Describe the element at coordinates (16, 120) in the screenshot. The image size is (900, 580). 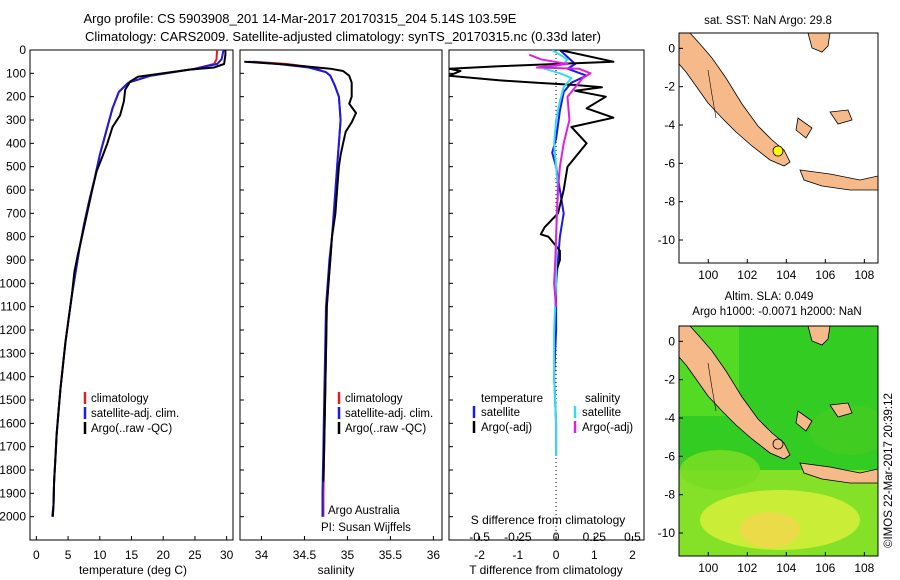
I see `depth-tick-label: 300` at that location.